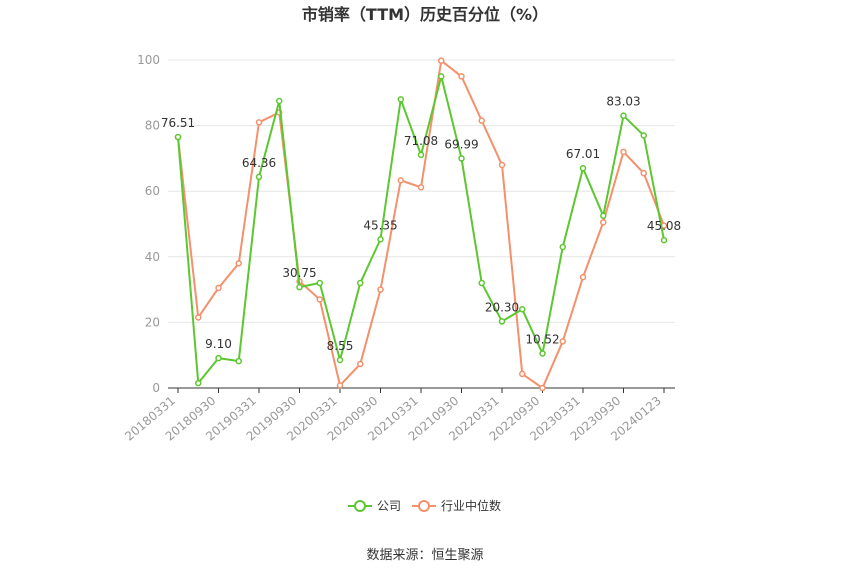 This screenshot has height=575, width=850. I want to click on chart-title: 市销率（TTM）历史百分位（%）, so click(425, 14).